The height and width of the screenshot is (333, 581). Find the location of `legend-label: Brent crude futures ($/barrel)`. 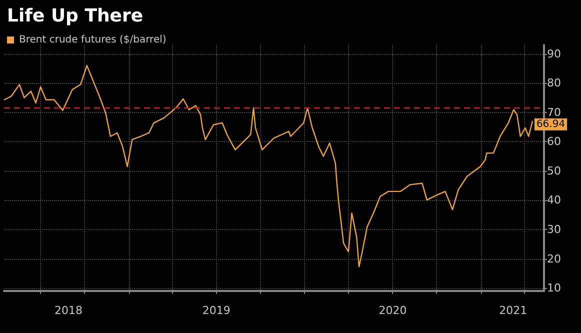

legend-label: Brent crude futures ($/barrel) is located at coordinates (92, 40).